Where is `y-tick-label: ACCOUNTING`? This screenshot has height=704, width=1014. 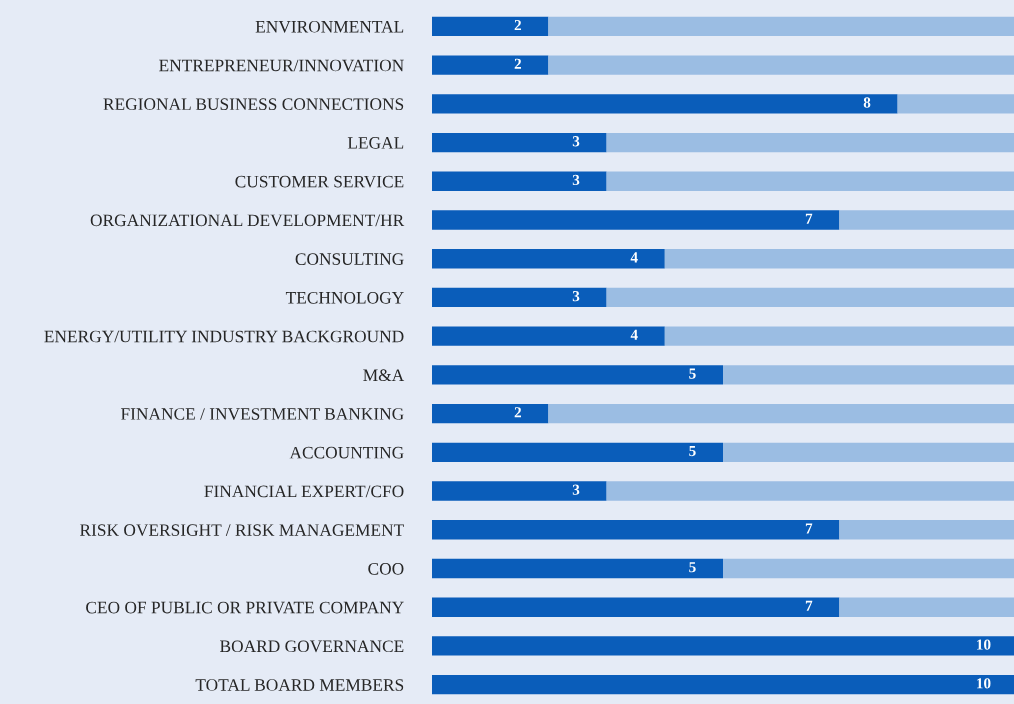 y-tick-label: ACCOUNTING is located at coordinates (346, 452).